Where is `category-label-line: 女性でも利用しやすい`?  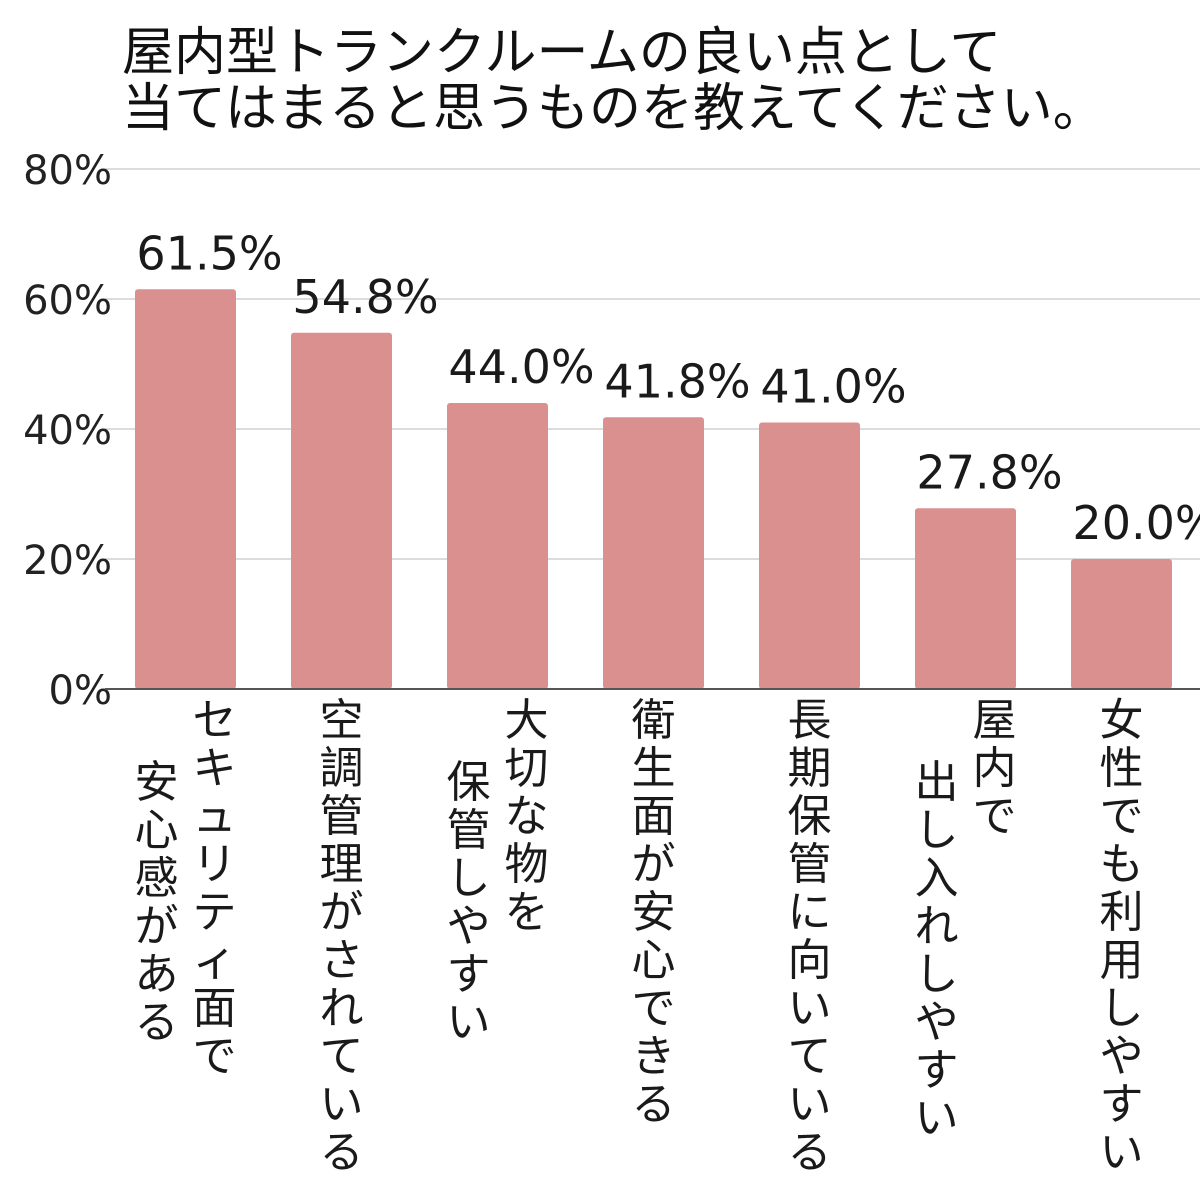
category-label-line: 女性でも利用しやすい is located at coordinates (1122, 936).